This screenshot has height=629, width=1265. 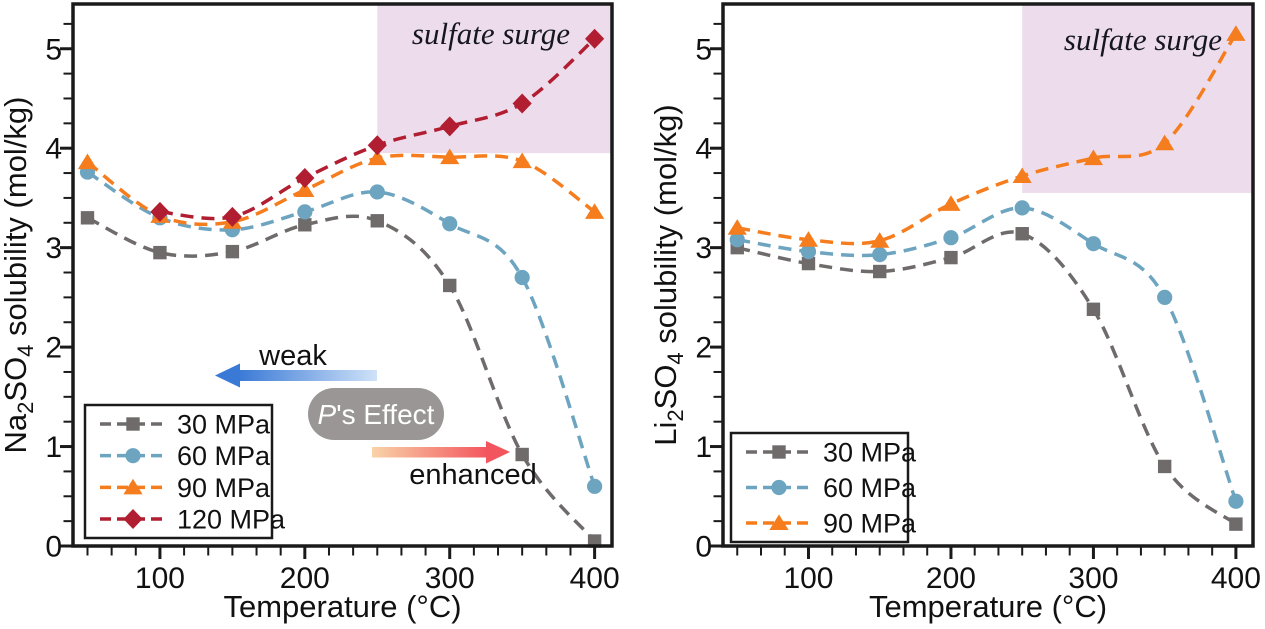 I want to click on weak-label: weak, so click(x=292, y=356).